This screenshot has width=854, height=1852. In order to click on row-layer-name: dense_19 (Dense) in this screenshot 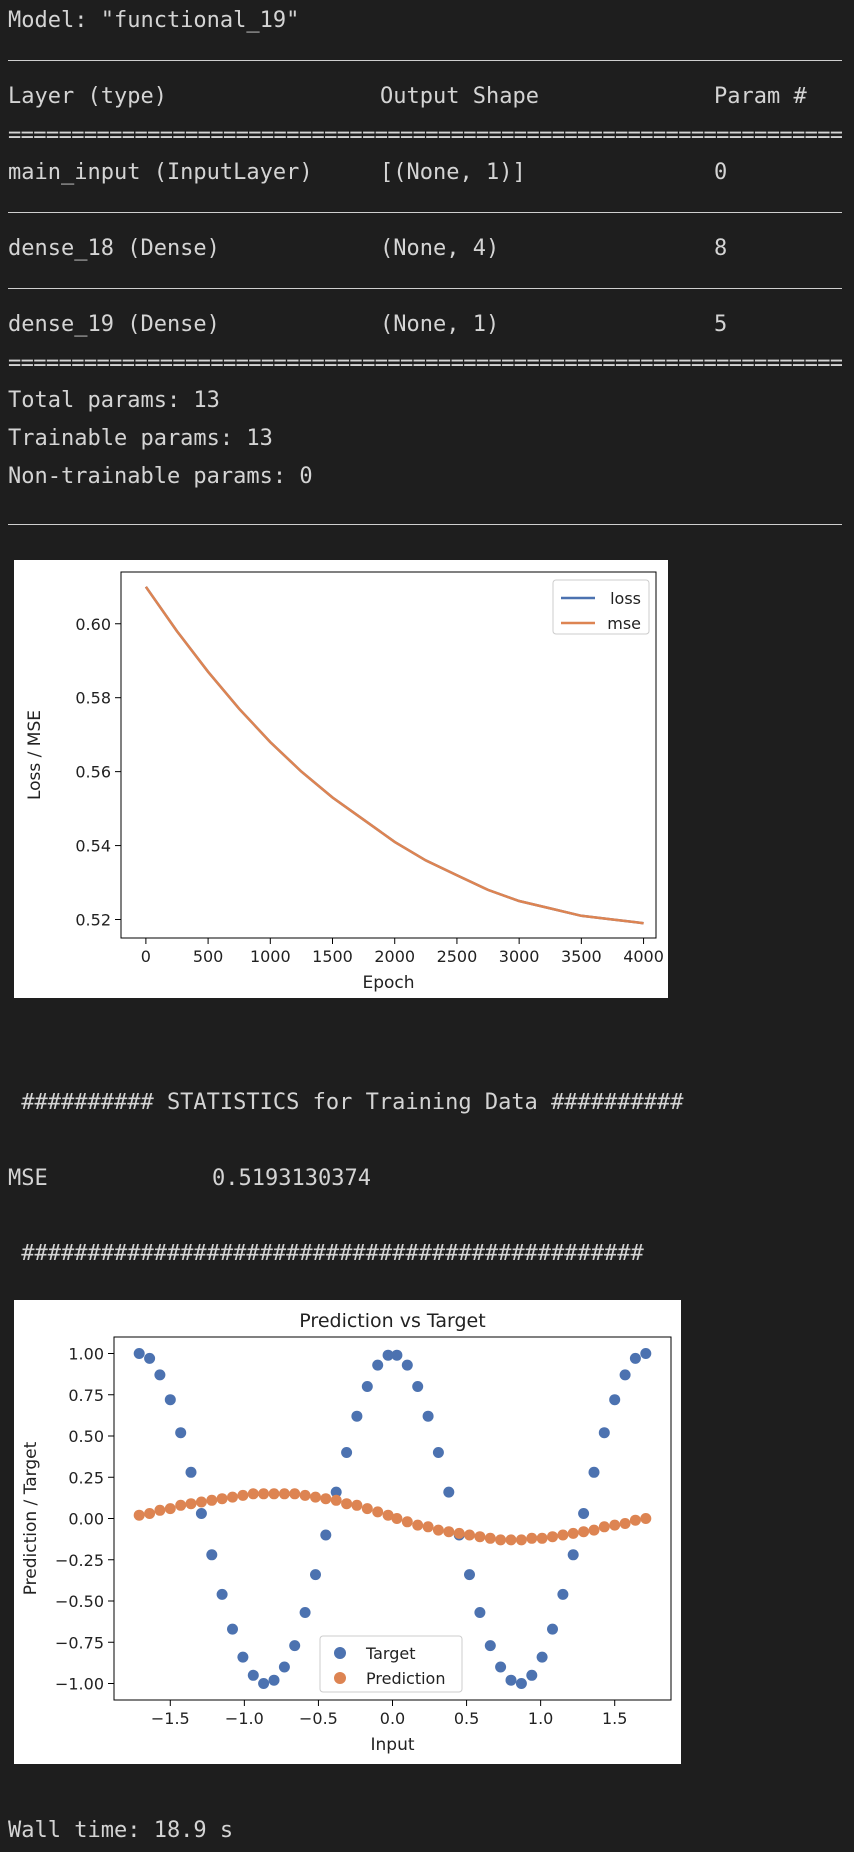, I will do `click(114, 324)`.